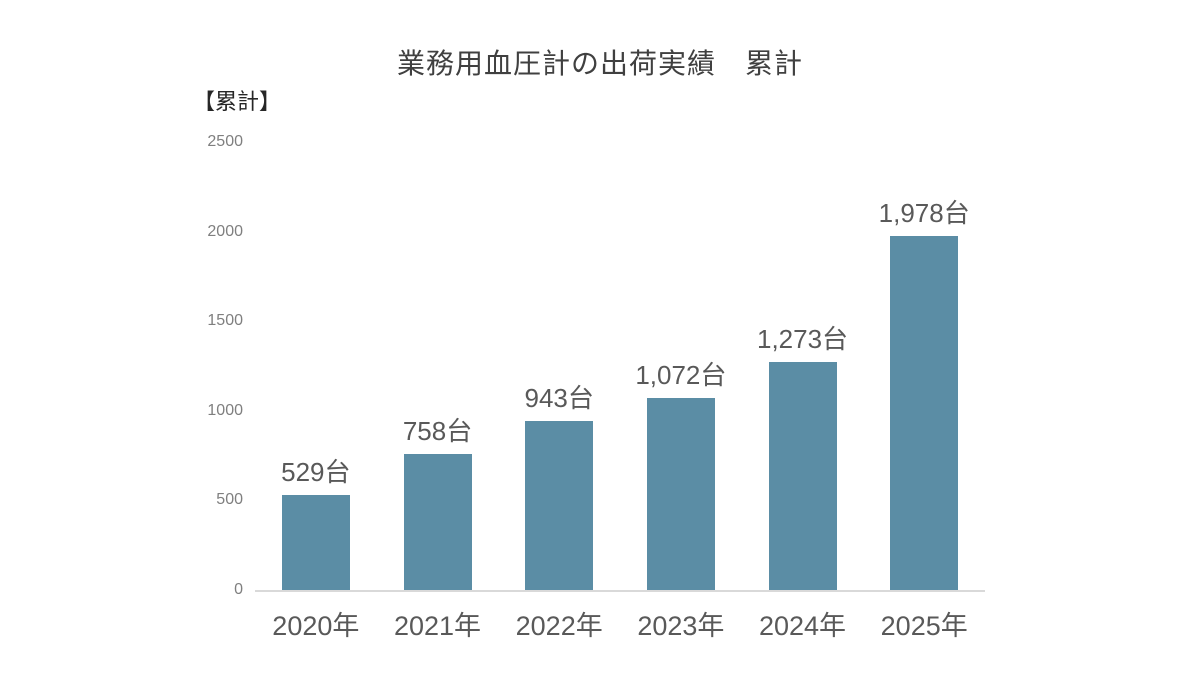 The height and width of the screenshot is (675, 1200). Describe the element at coordinates (238, 589) in the screenshot. I see `y-axis-tick-label: 0` at that location.